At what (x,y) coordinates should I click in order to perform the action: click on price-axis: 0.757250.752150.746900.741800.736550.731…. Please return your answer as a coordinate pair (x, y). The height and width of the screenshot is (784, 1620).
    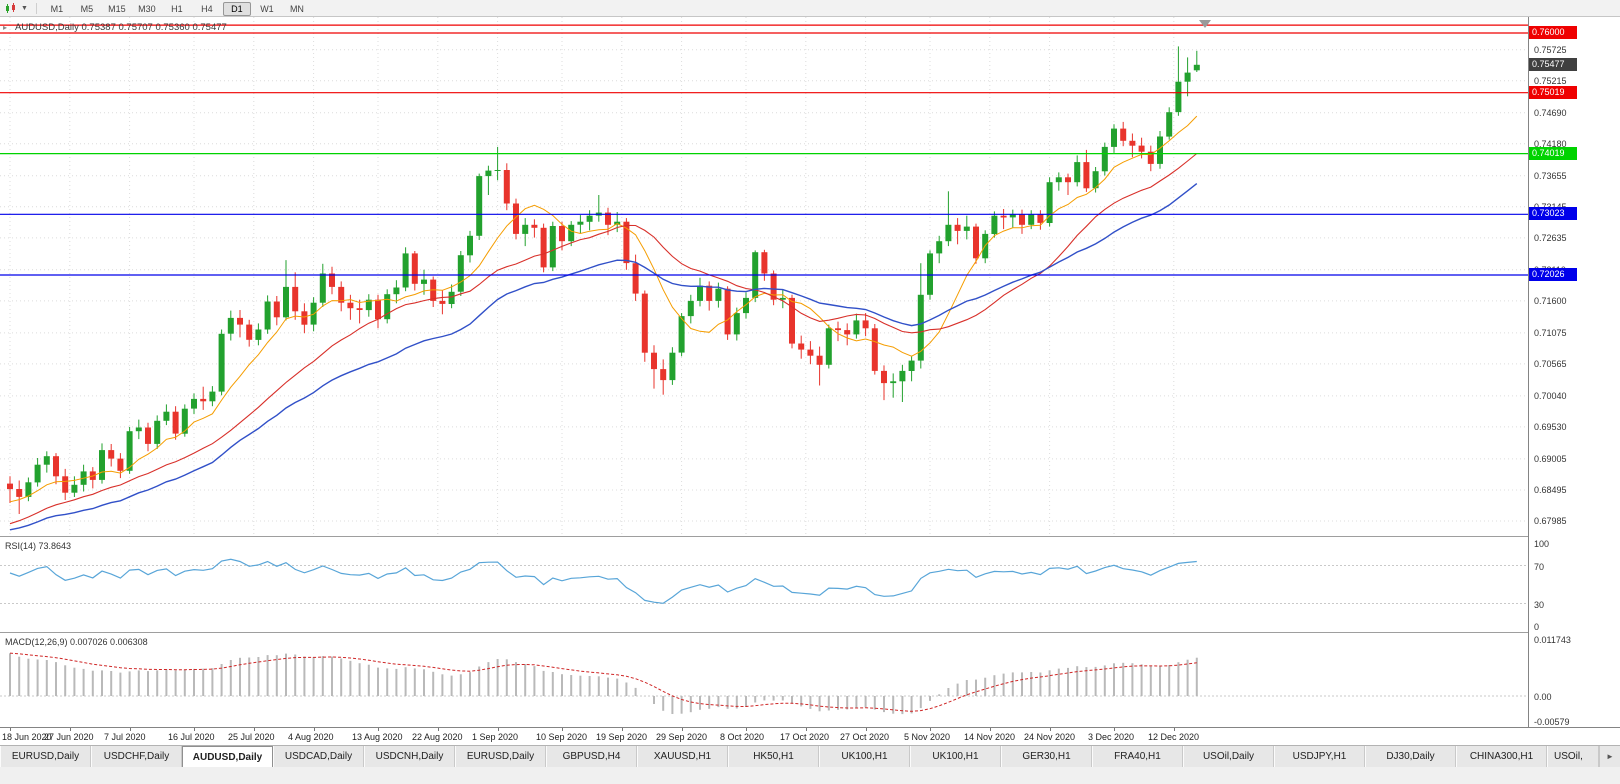
    Looking at the image, I should click on (1574, 372).